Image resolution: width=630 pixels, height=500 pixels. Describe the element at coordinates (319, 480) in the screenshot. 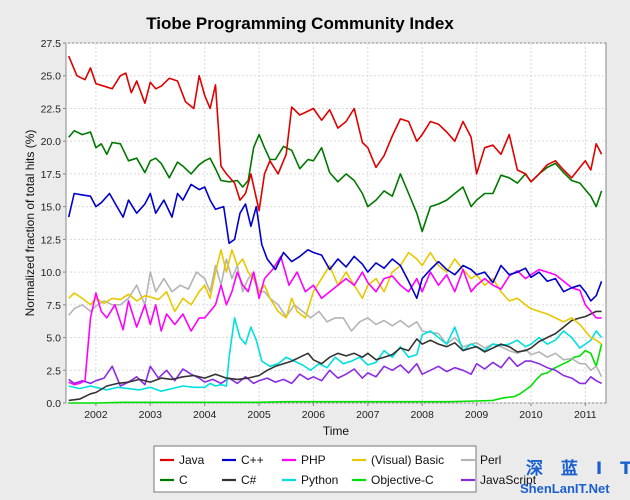

I see `legend-label: Python` at that location.